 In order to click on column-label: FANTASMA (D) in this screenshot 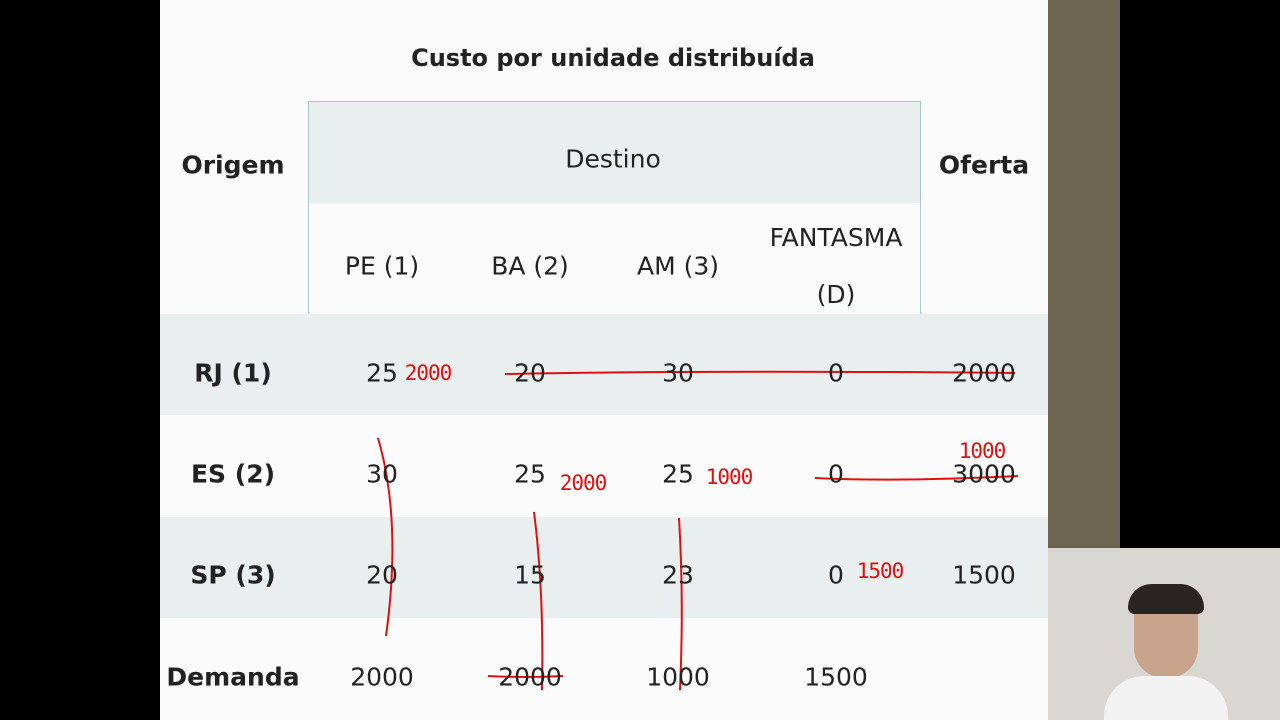, I will do `click(836, 266)`.